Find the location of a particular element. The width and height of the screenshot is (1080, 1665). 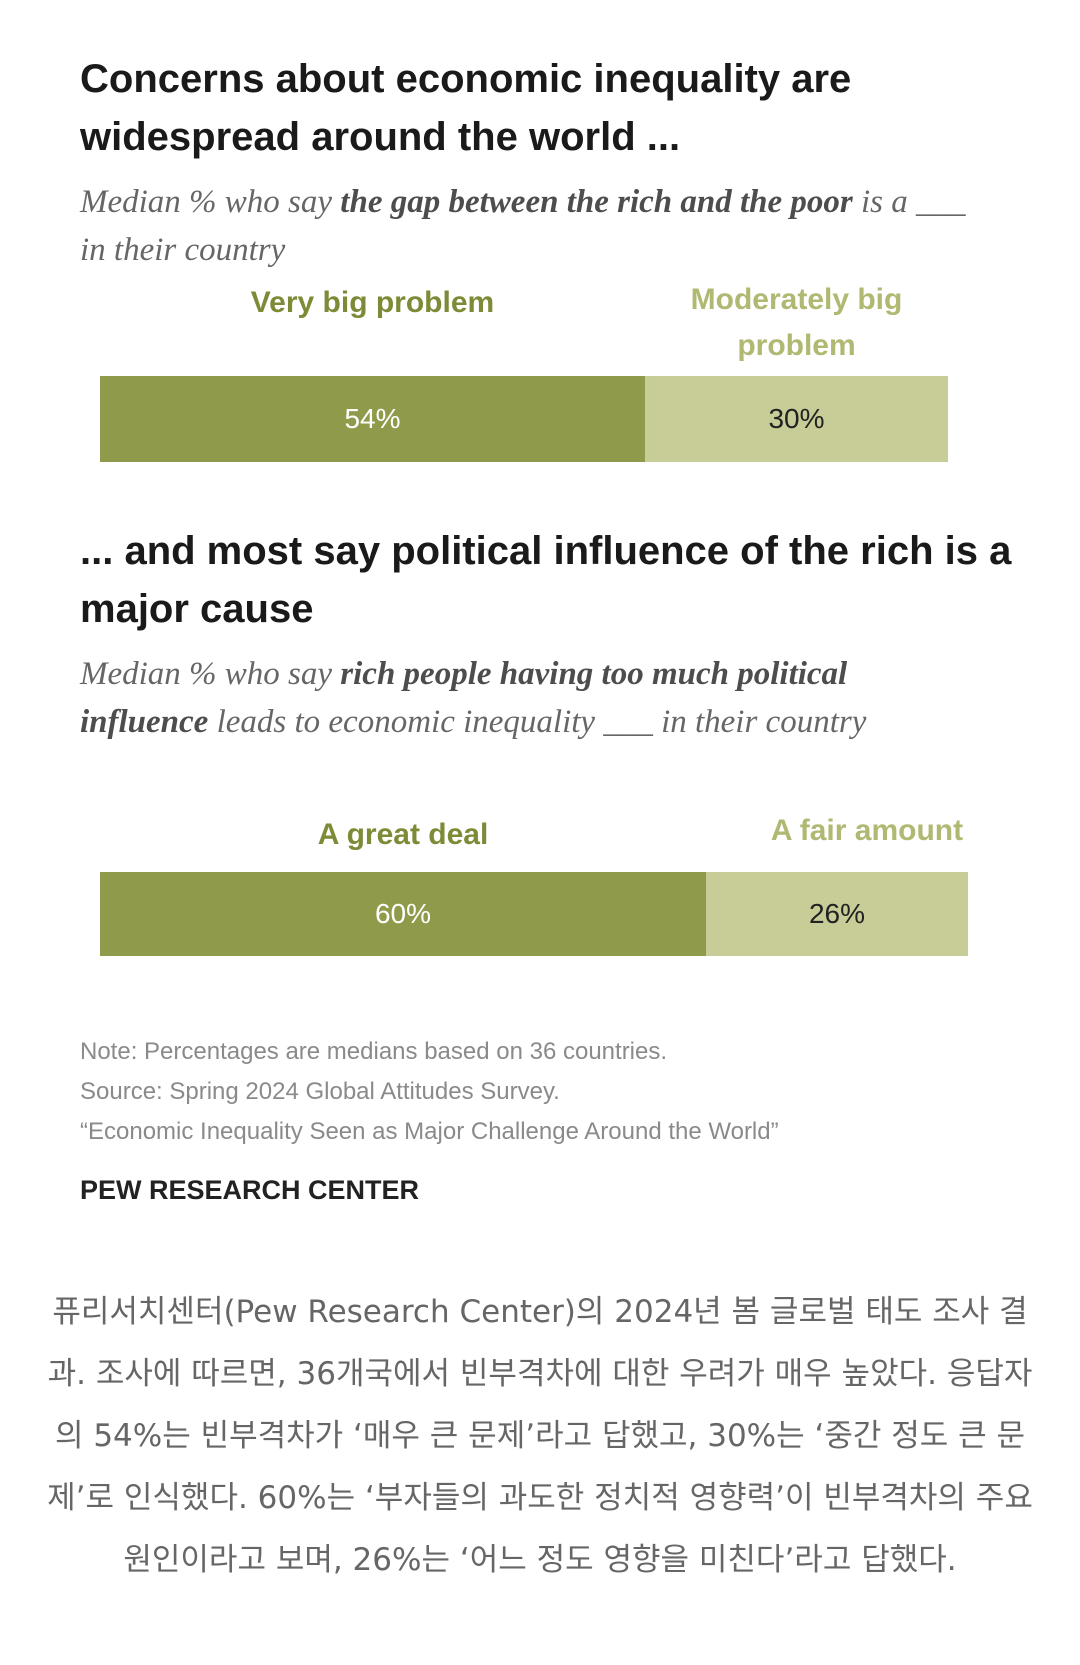

chart2-bar-label-fair-amount: 26% is located at coordinates (837, 913).